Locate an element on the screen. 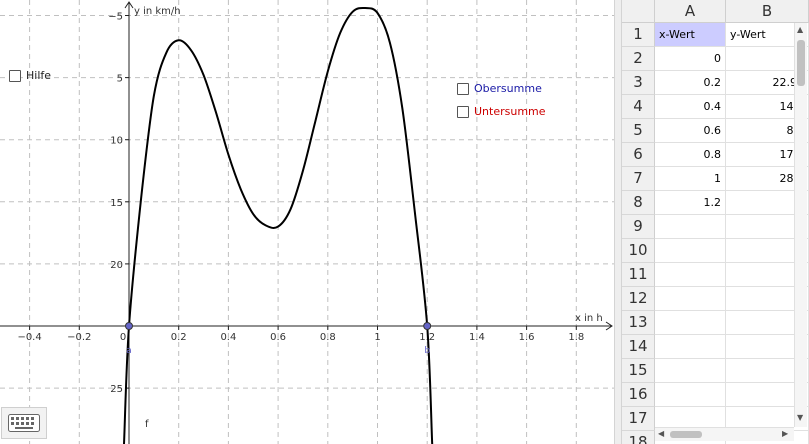 Image resolution: width=809 pixels, height=444 pixels. y-axis-label: y in km/h is located at coordinates (157, 11).